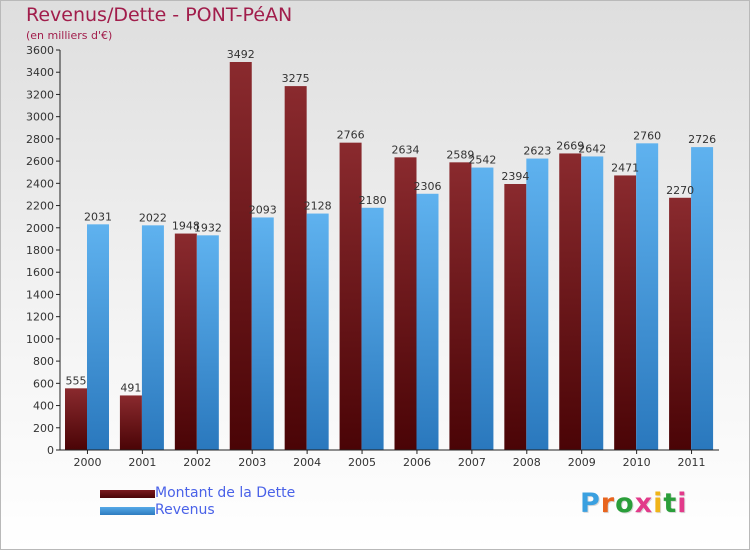  I want to click on y-tick-label-400: 400, so click(43, 406).